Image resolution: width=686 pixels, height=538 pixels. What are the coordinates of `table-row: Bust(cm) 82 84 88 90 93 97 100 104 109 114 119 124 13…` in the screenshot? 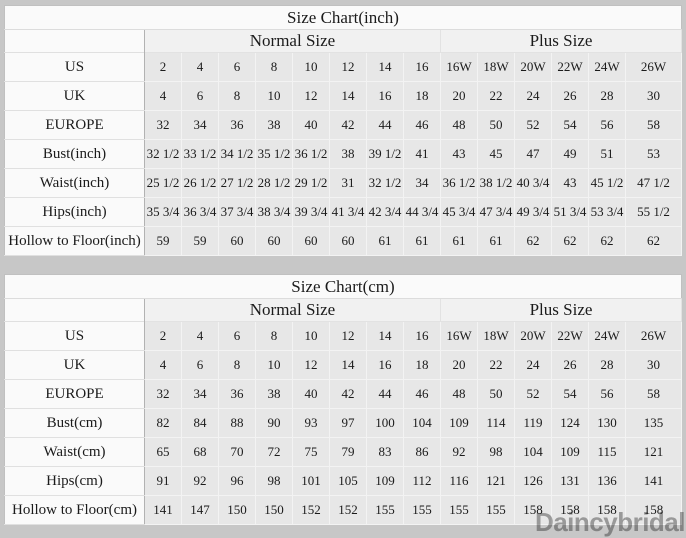 It's located at (343, 423).